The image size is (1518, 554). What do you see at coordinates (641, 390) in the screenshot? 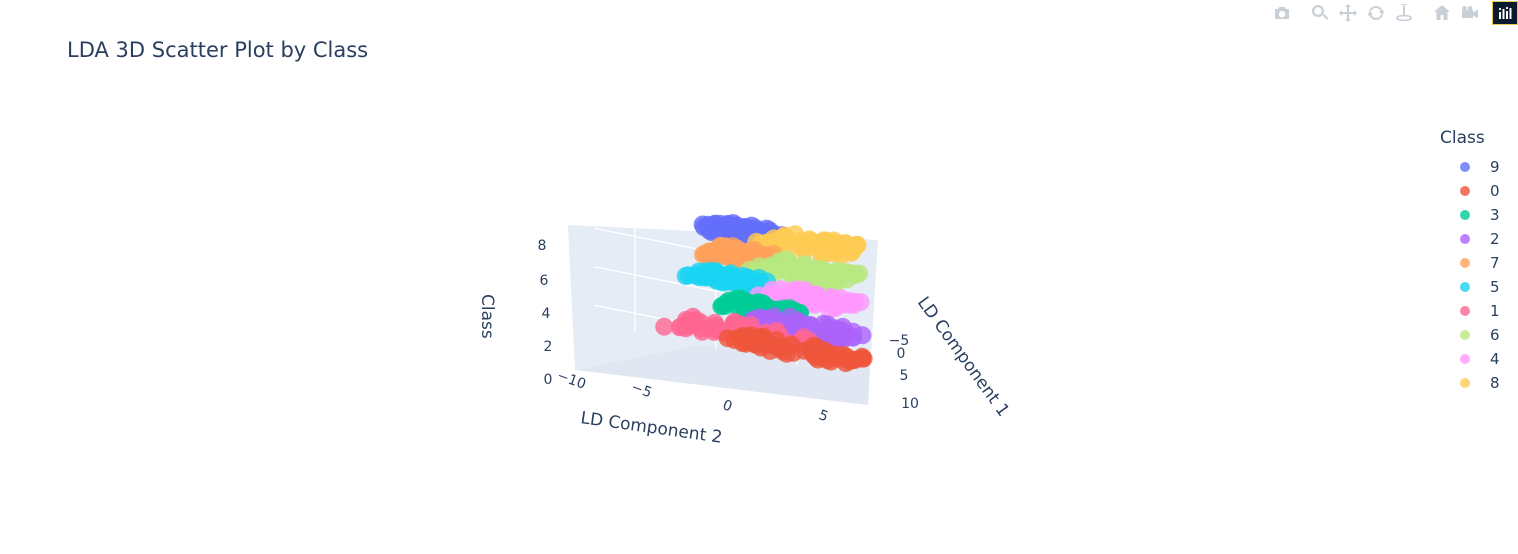
I see `y-tick-label: −5` at bounding box center [641, 390].